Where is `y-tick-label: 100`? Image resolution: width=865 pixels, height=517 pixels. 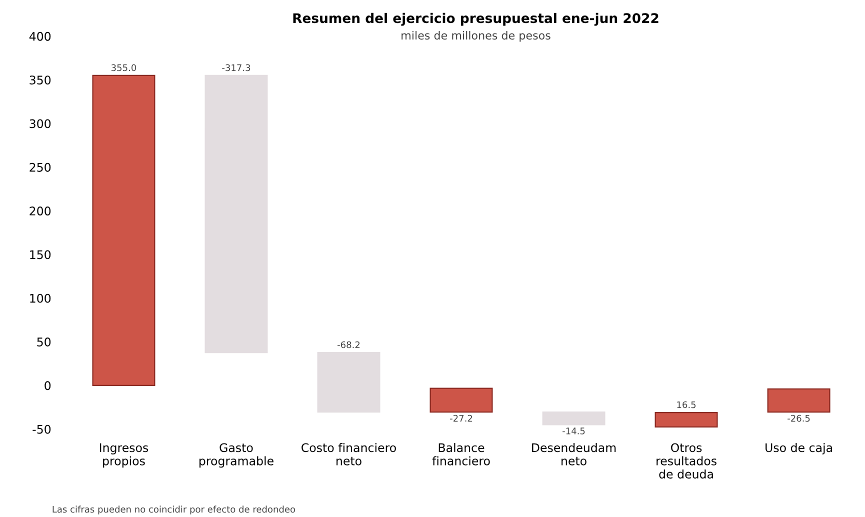 y-tick-label: 100 is located at coordinates (40, 298).